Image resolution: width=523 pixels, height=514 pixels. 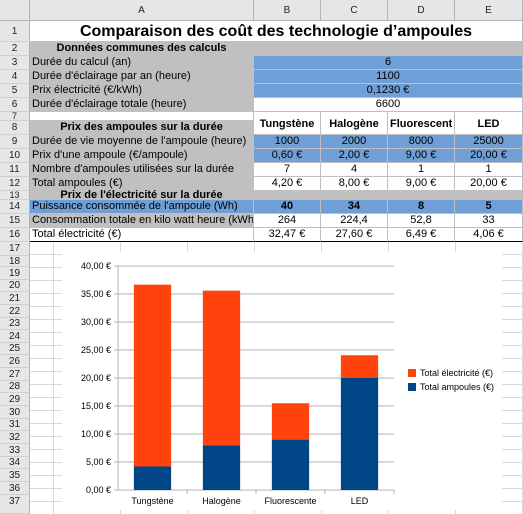 I want to click on total-elec-led: 4,06 €, so click(x=489, y=235).